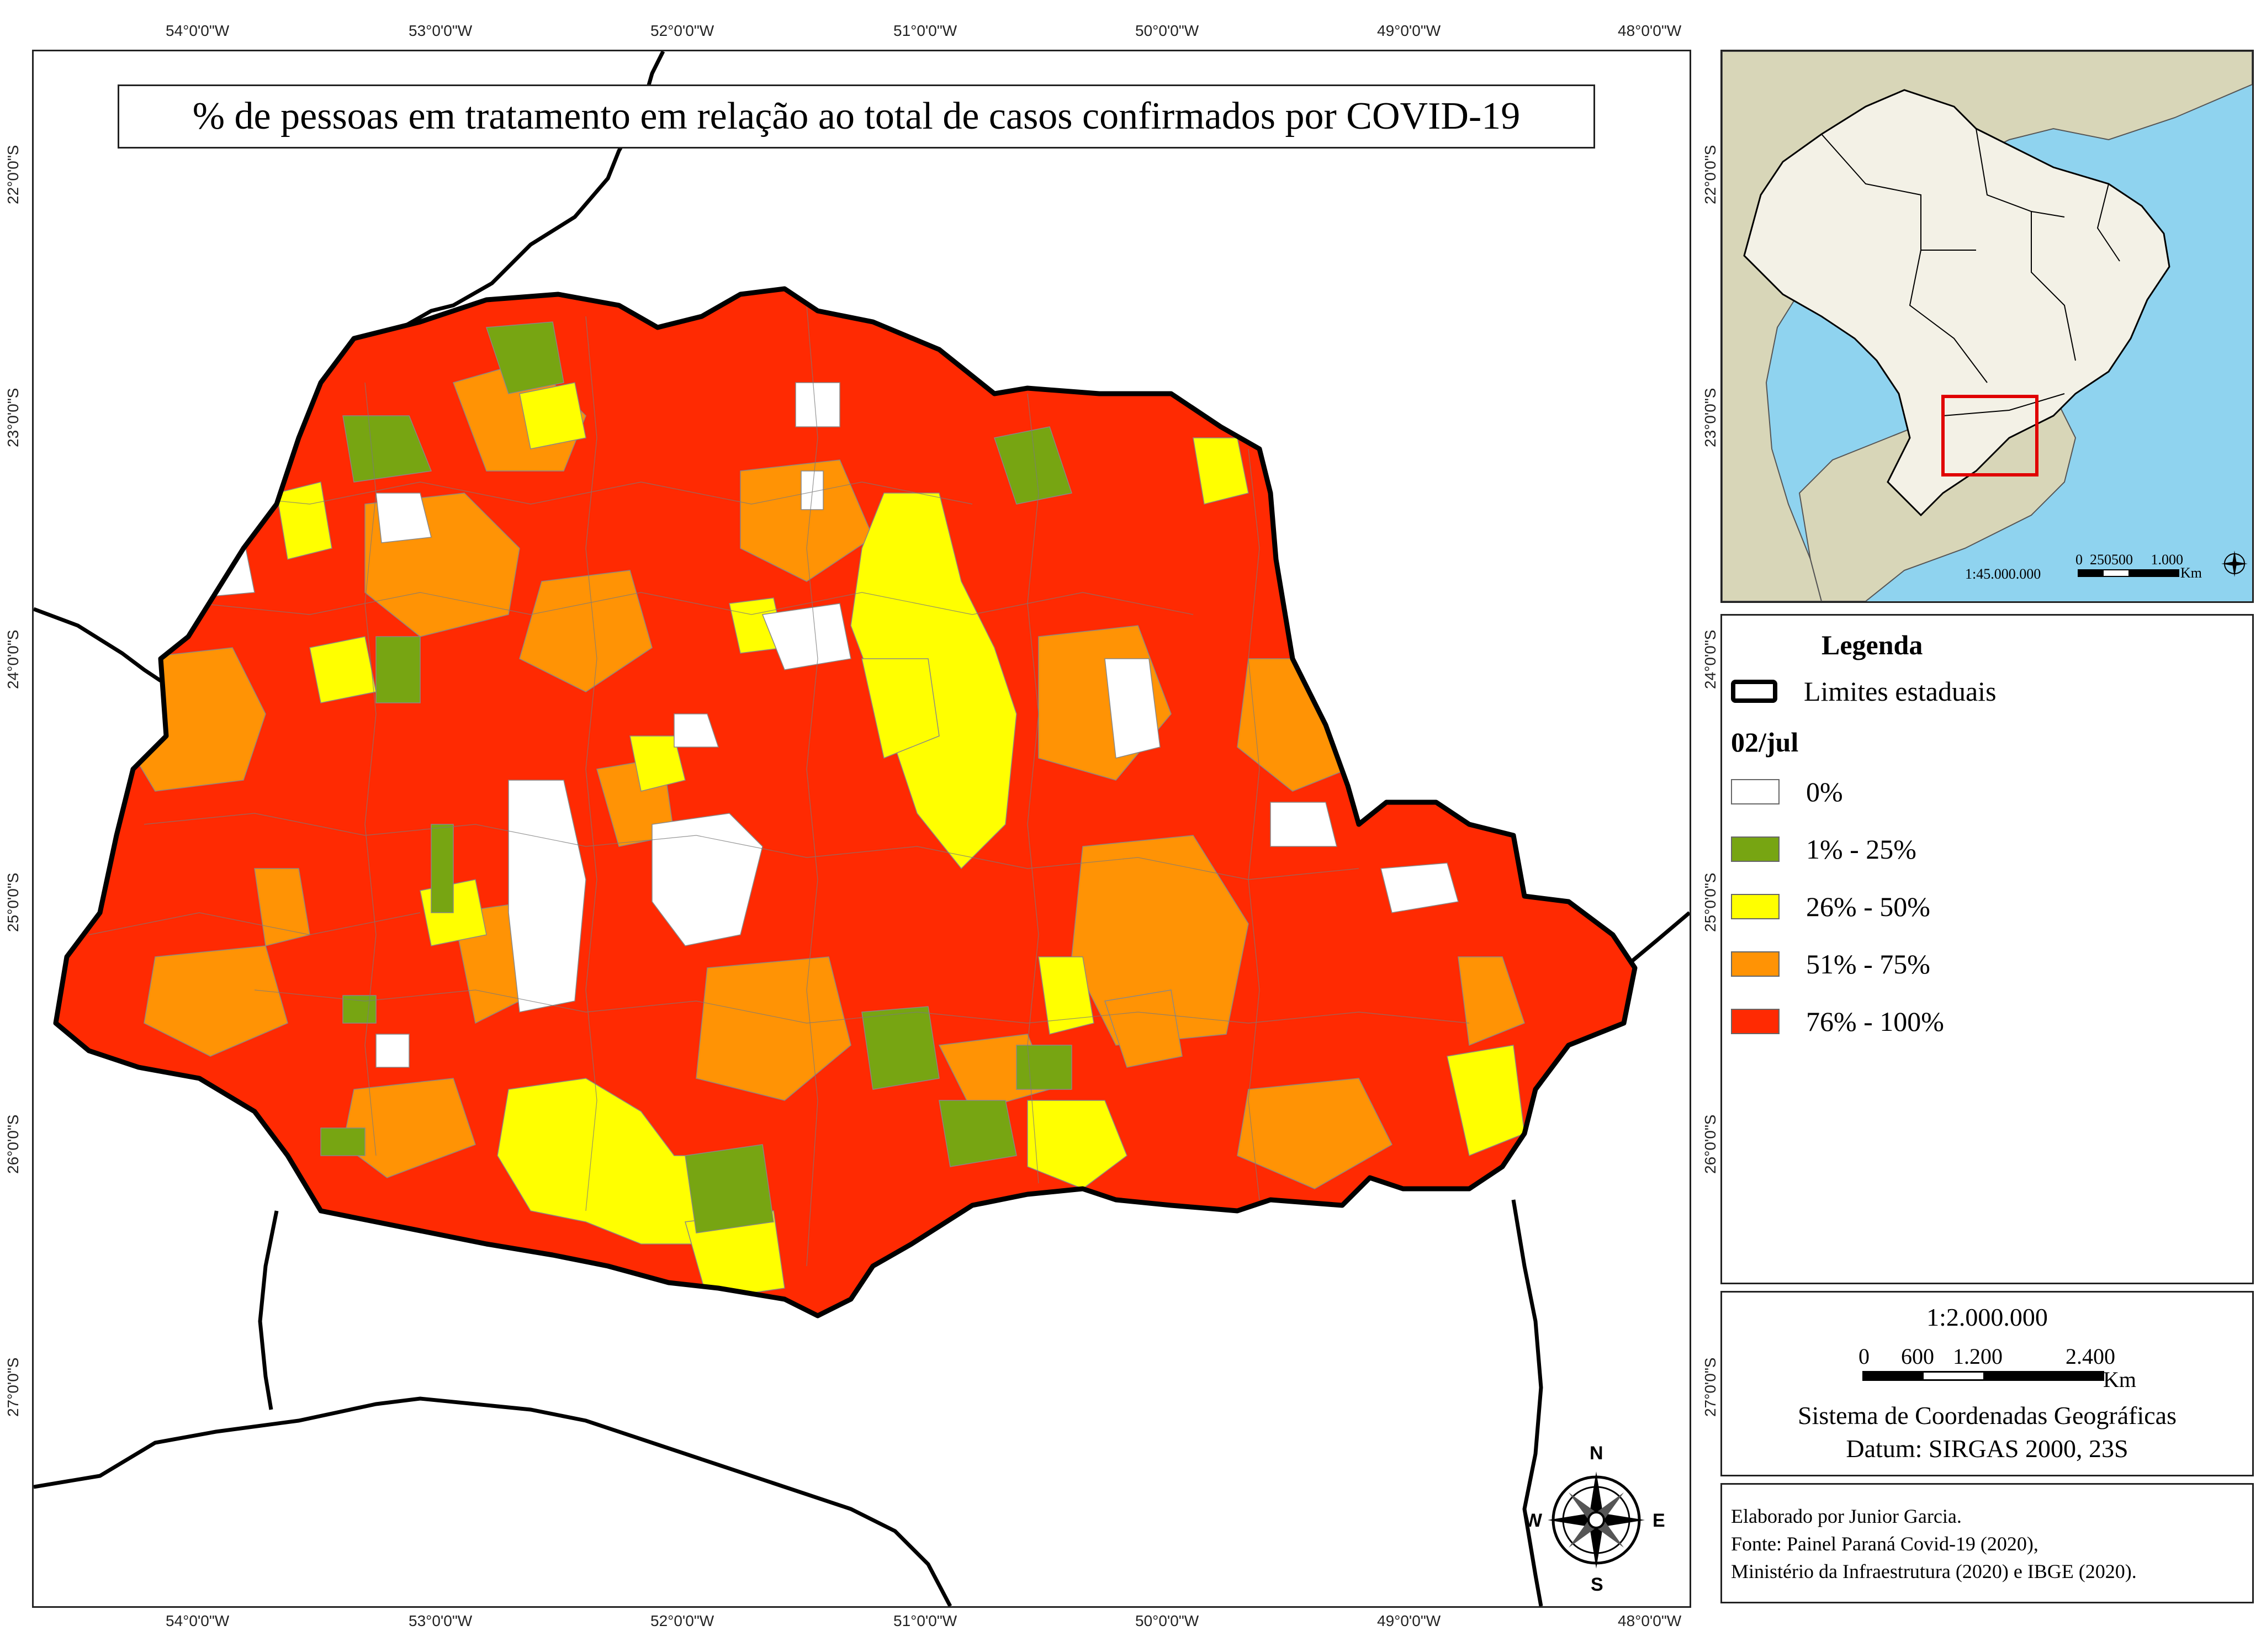  What do you see at coordinates (1901, 691) in the screenshot?
I see `legend-label: Limites estaduais` at bounding box center [1901, 691].